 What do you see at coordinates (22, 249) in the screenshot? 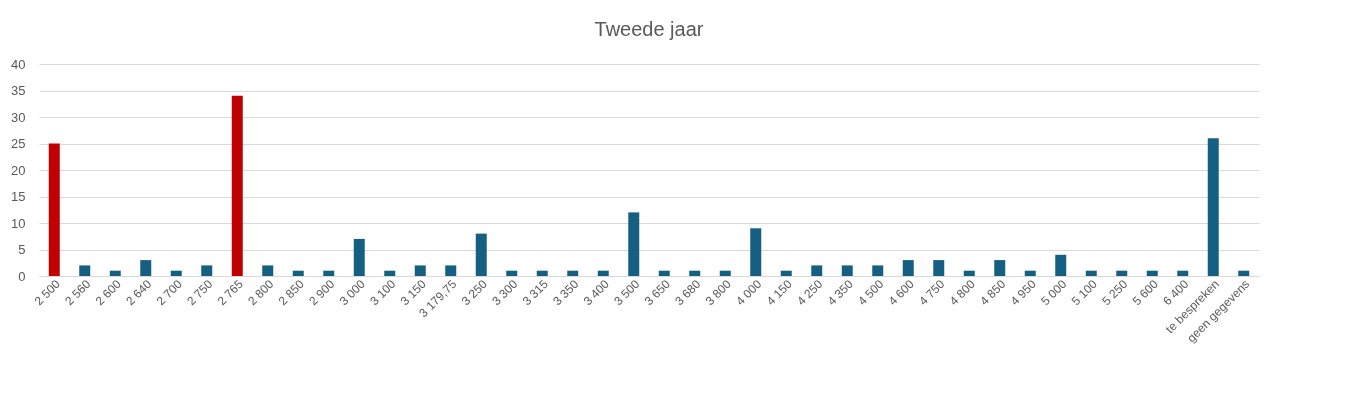
I see `y-tick-label: 5` at bounding box center [22, 249].